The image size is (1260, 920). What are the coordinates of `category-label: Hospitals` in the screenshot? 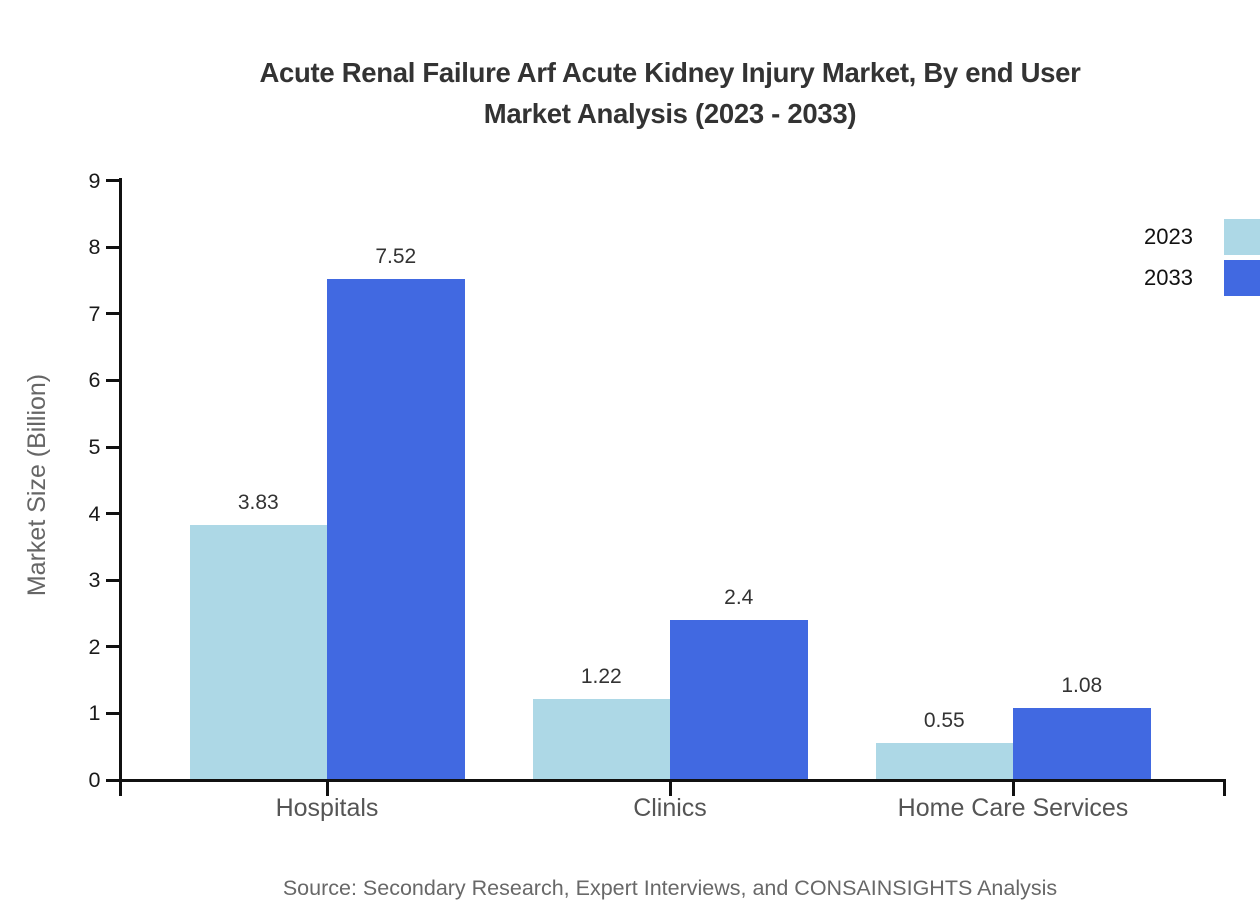 It's located at (327, 808).